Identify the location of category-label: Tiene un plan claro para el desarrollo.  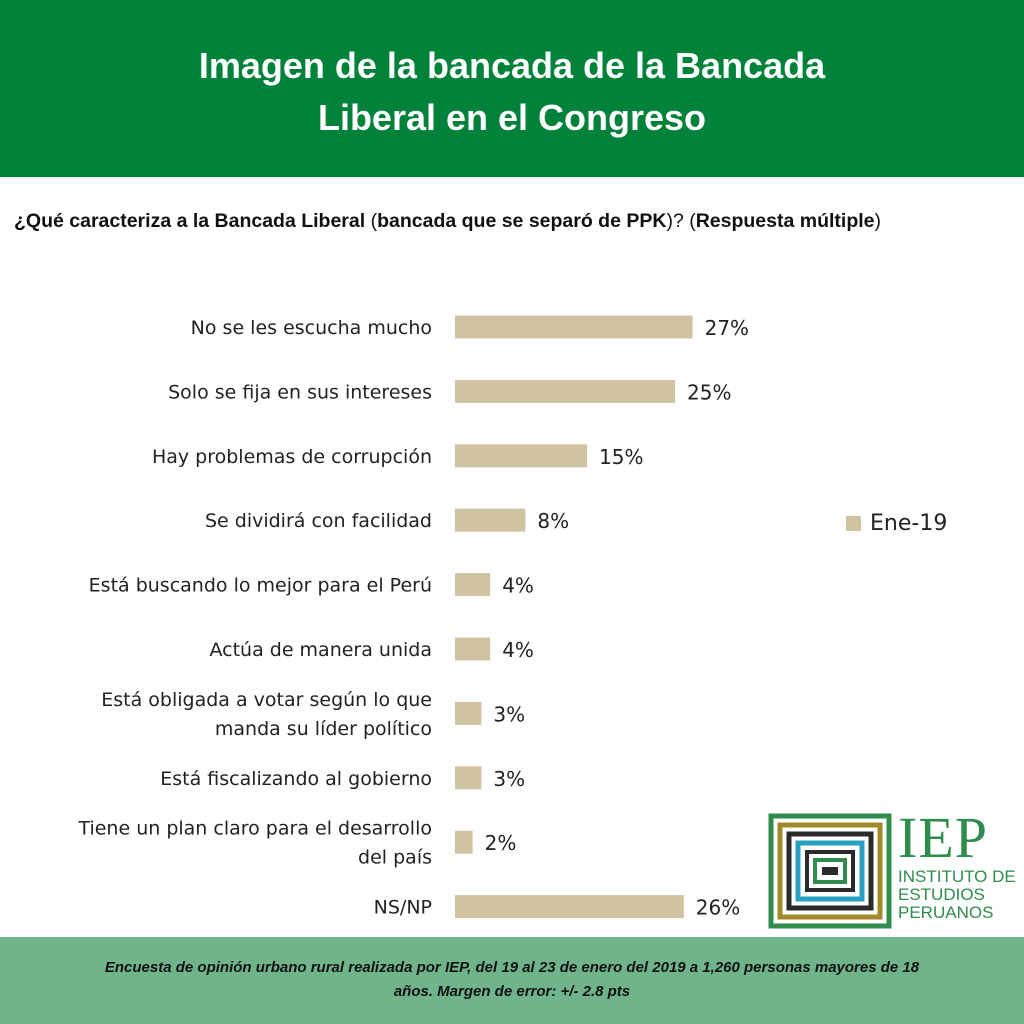
(254, 829).